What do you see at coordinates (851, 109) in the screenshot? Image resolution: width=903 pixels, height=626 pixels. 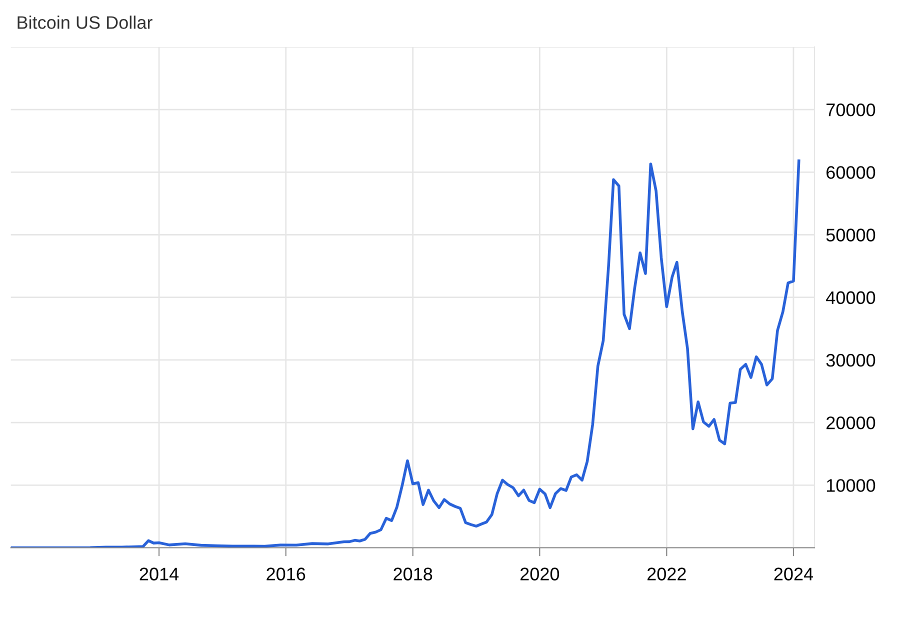 I see `y-tick-label: 70000` at bounding box center [851, 109].